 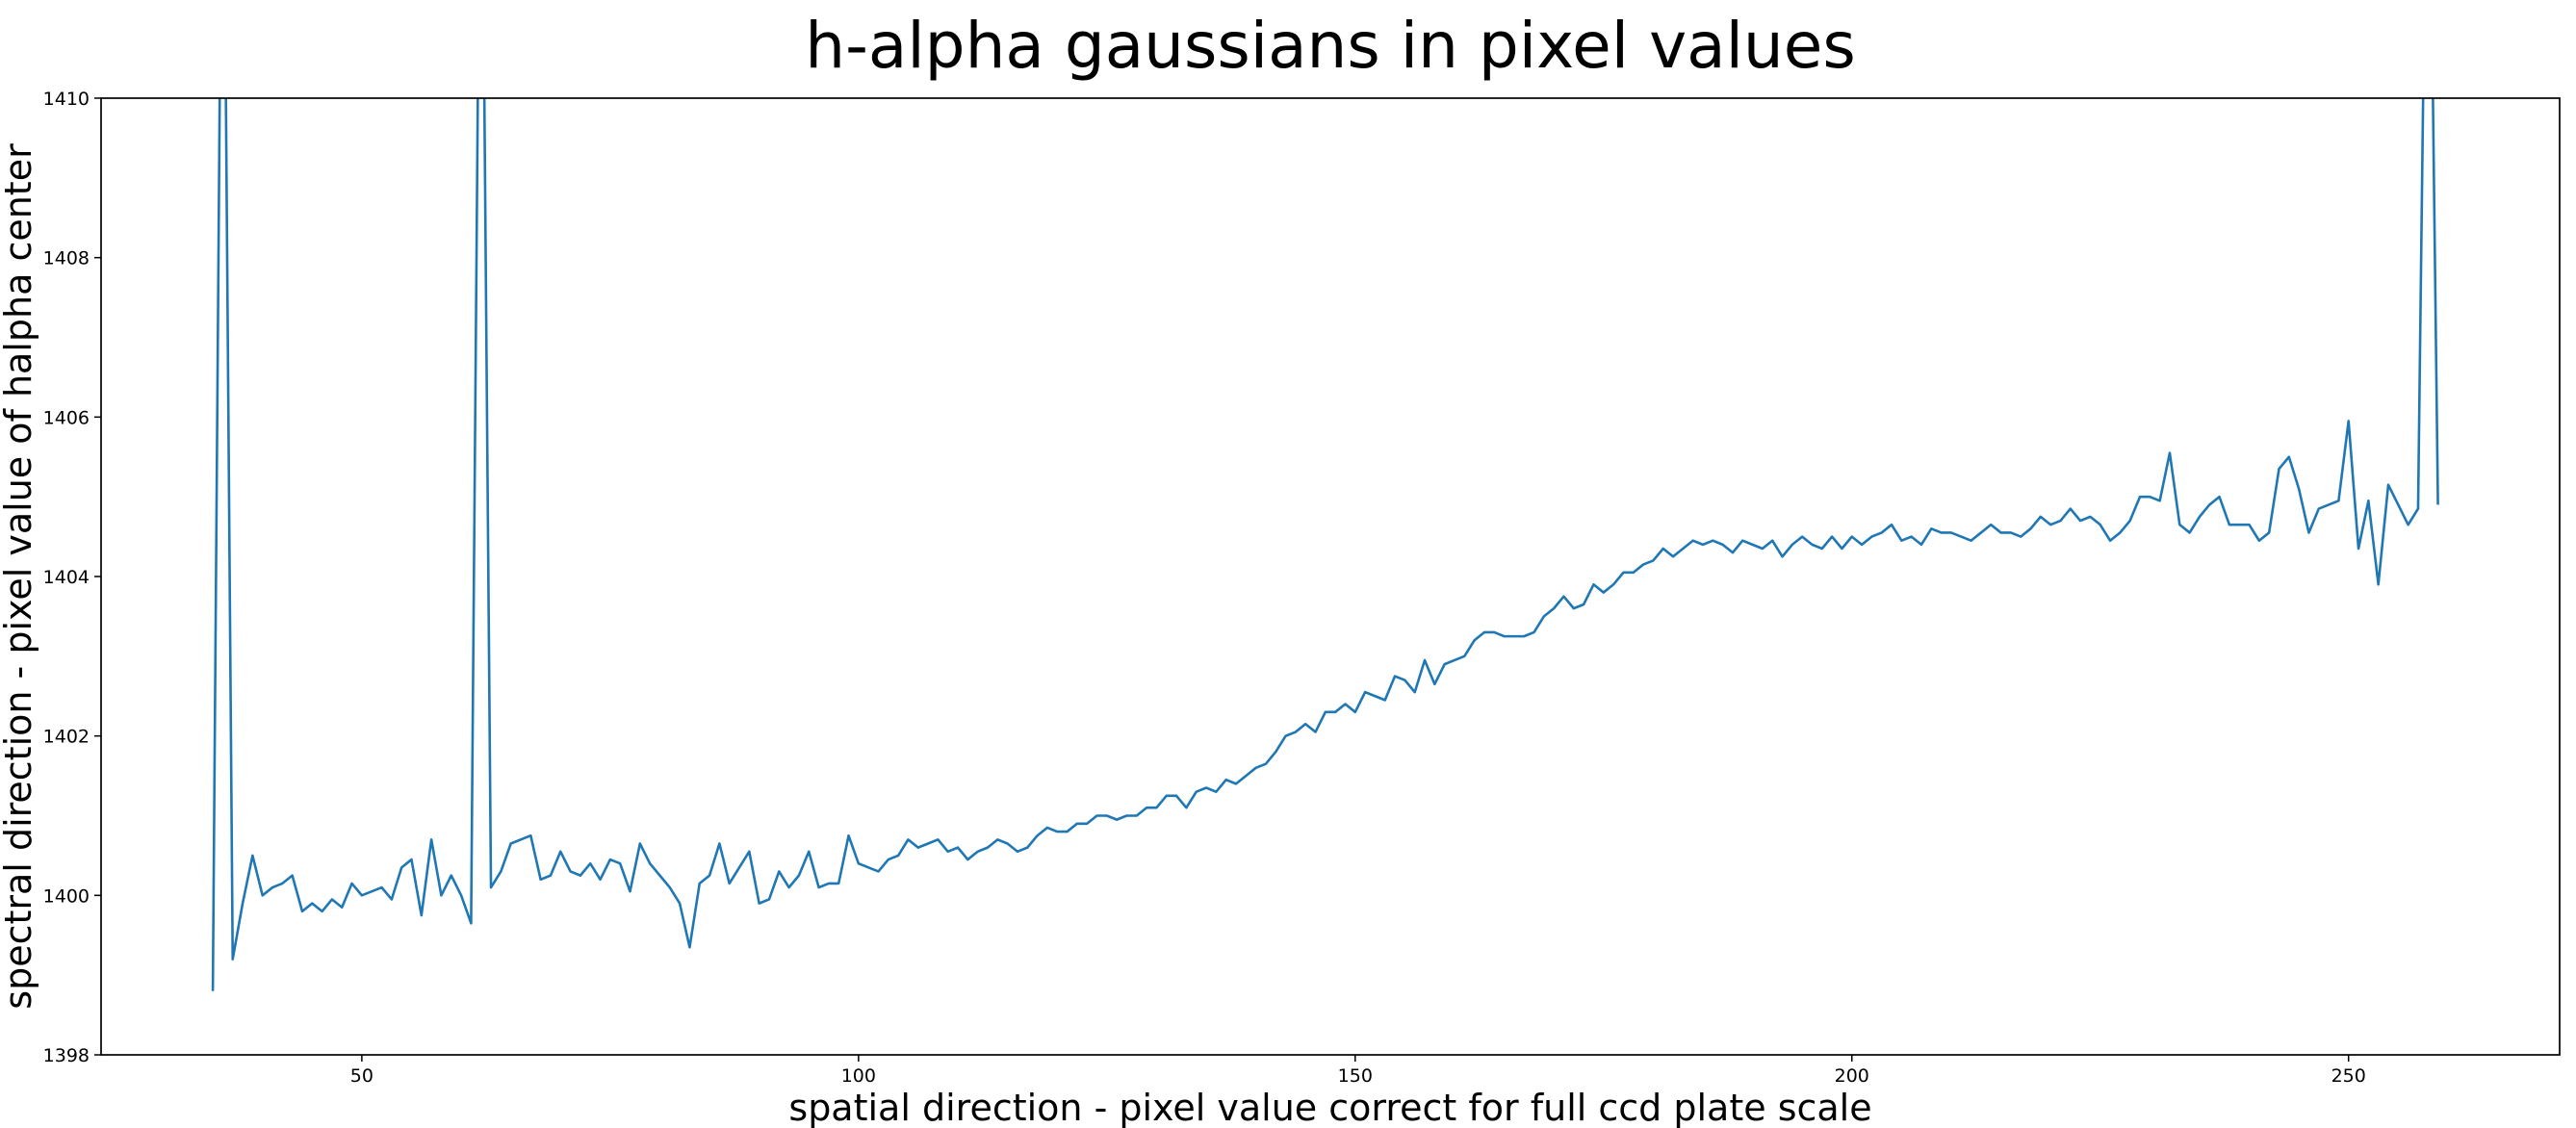 What do you see at coordinates (66, 99) in the screenshot?
I see `y-tick-label: 1410` at bounding box center [66, 99].